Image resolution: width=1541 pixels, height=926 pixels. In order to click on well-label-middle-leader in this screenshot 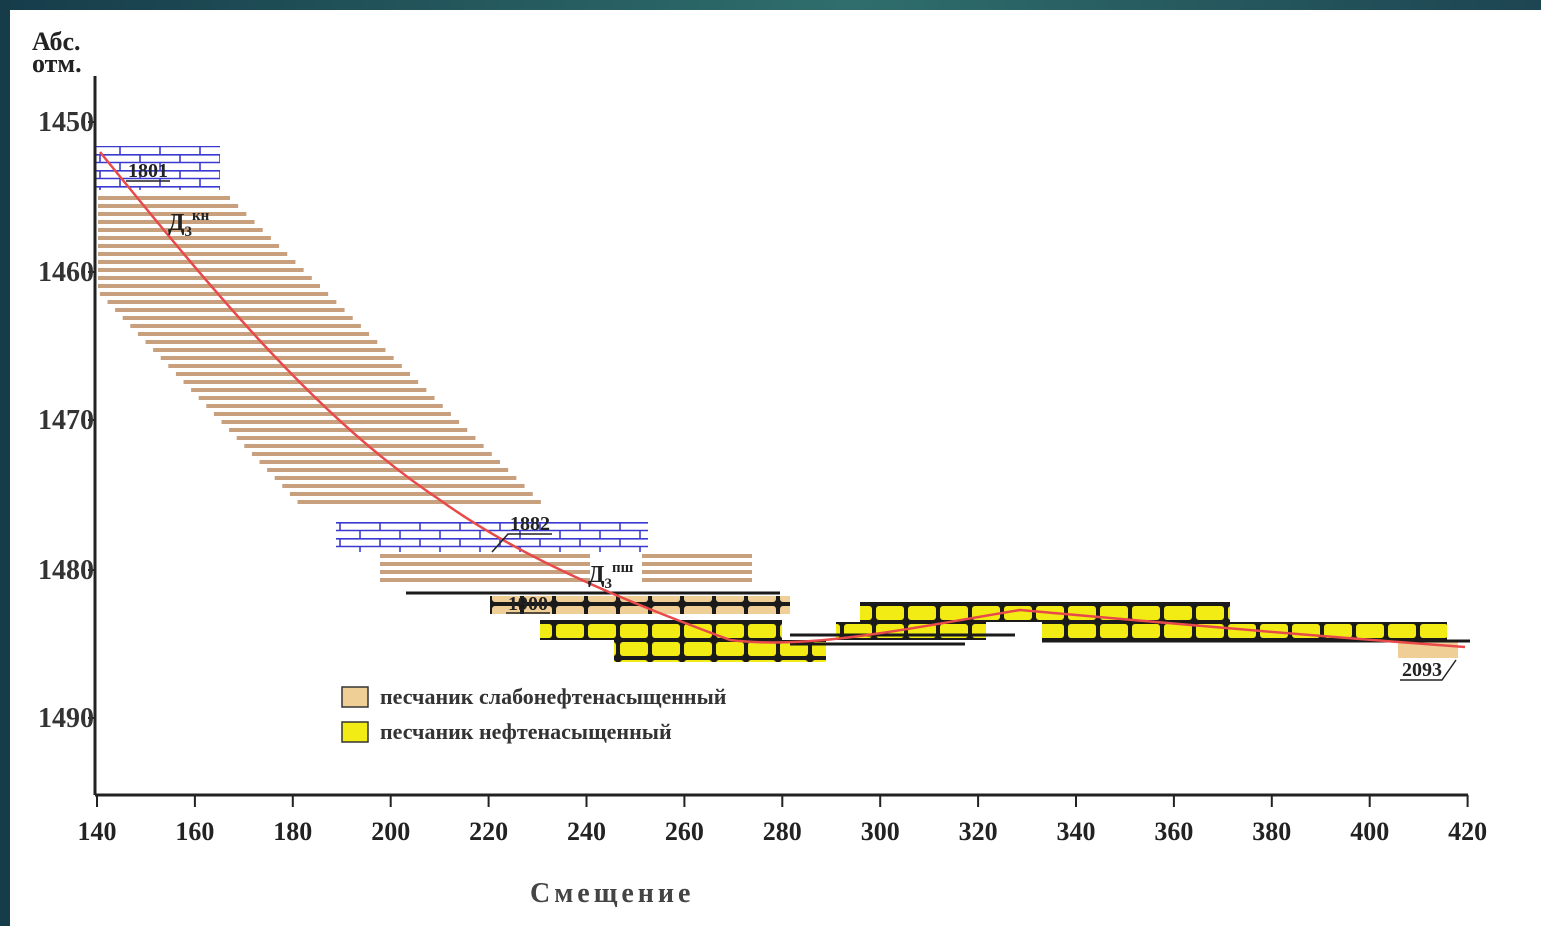, I will do `click(521, 543)`.